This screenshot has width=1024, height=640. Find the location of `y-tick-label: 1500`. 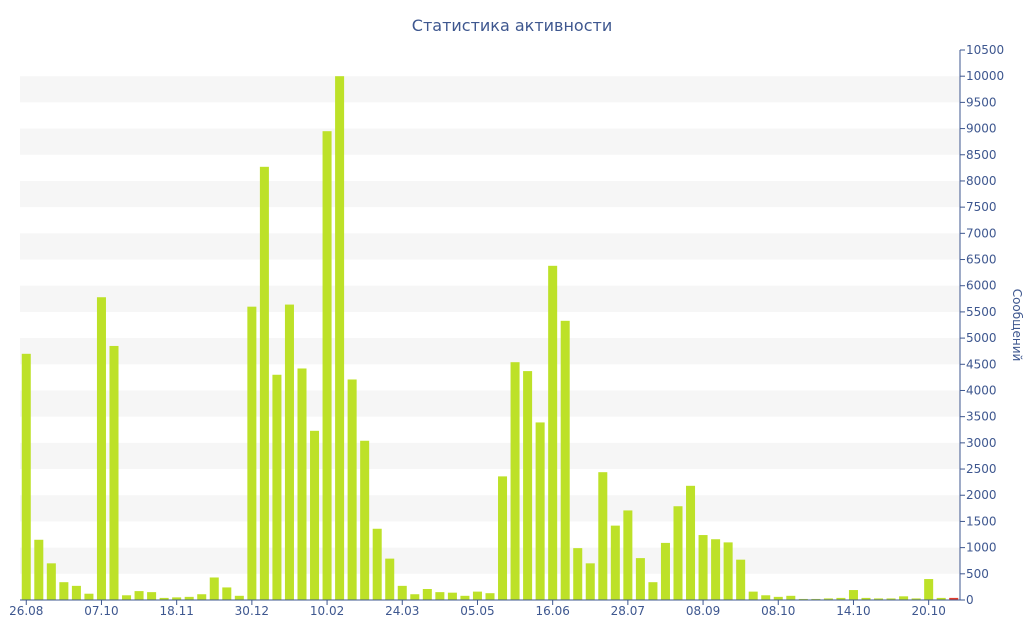

y-tick-label: 1500 is located at coordinates (981, 521).